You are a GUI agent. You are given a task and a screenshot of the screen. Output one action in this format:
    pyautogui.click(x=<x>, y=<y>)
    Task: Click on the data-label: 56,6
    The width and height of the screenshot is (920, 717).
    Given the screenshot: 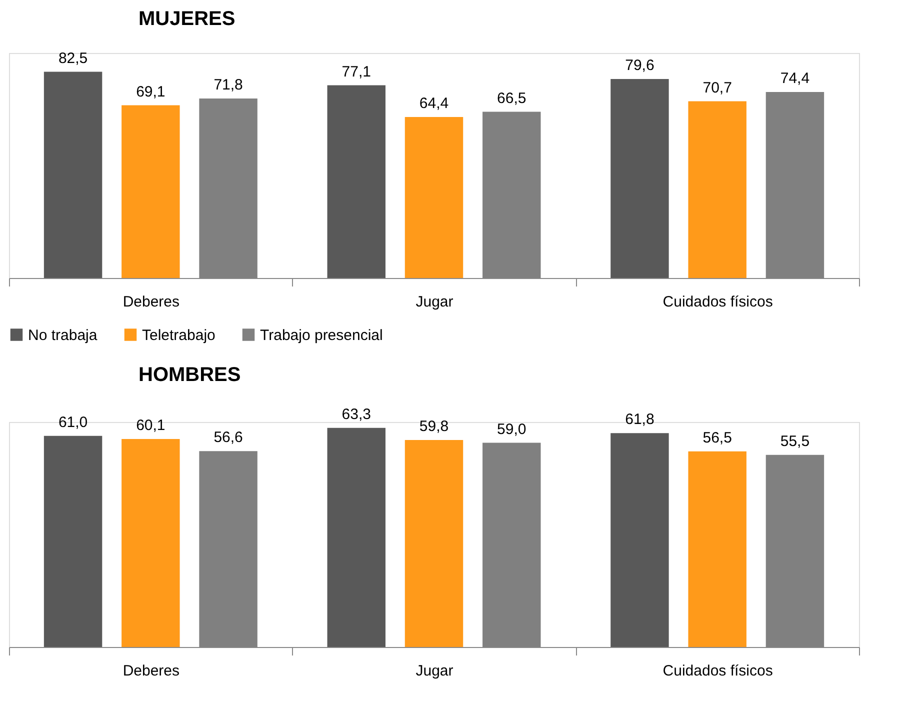 What is the action you would take?
    pyautogui.click(x=228, y=437)
    